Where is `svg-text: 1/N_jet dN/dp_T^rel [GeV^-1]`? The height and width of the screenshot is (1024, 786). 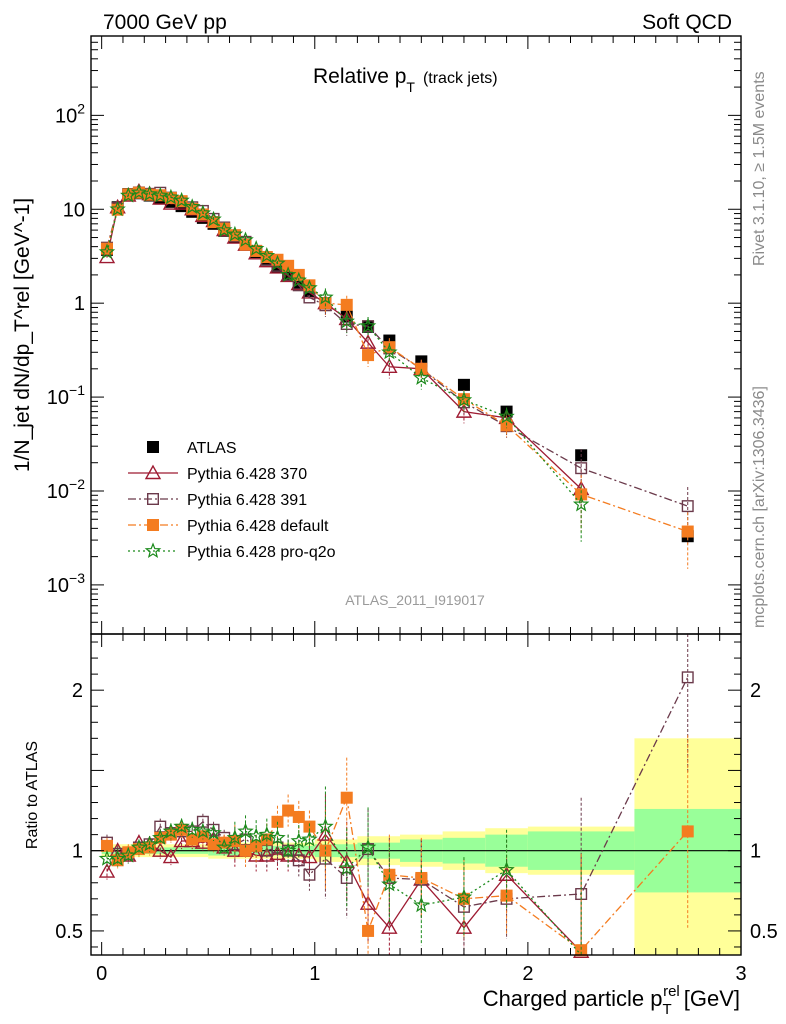 svg-text: 1/N_jet dN/dp_T^rel [GeV^-1] is located at coordinates (22, 335).